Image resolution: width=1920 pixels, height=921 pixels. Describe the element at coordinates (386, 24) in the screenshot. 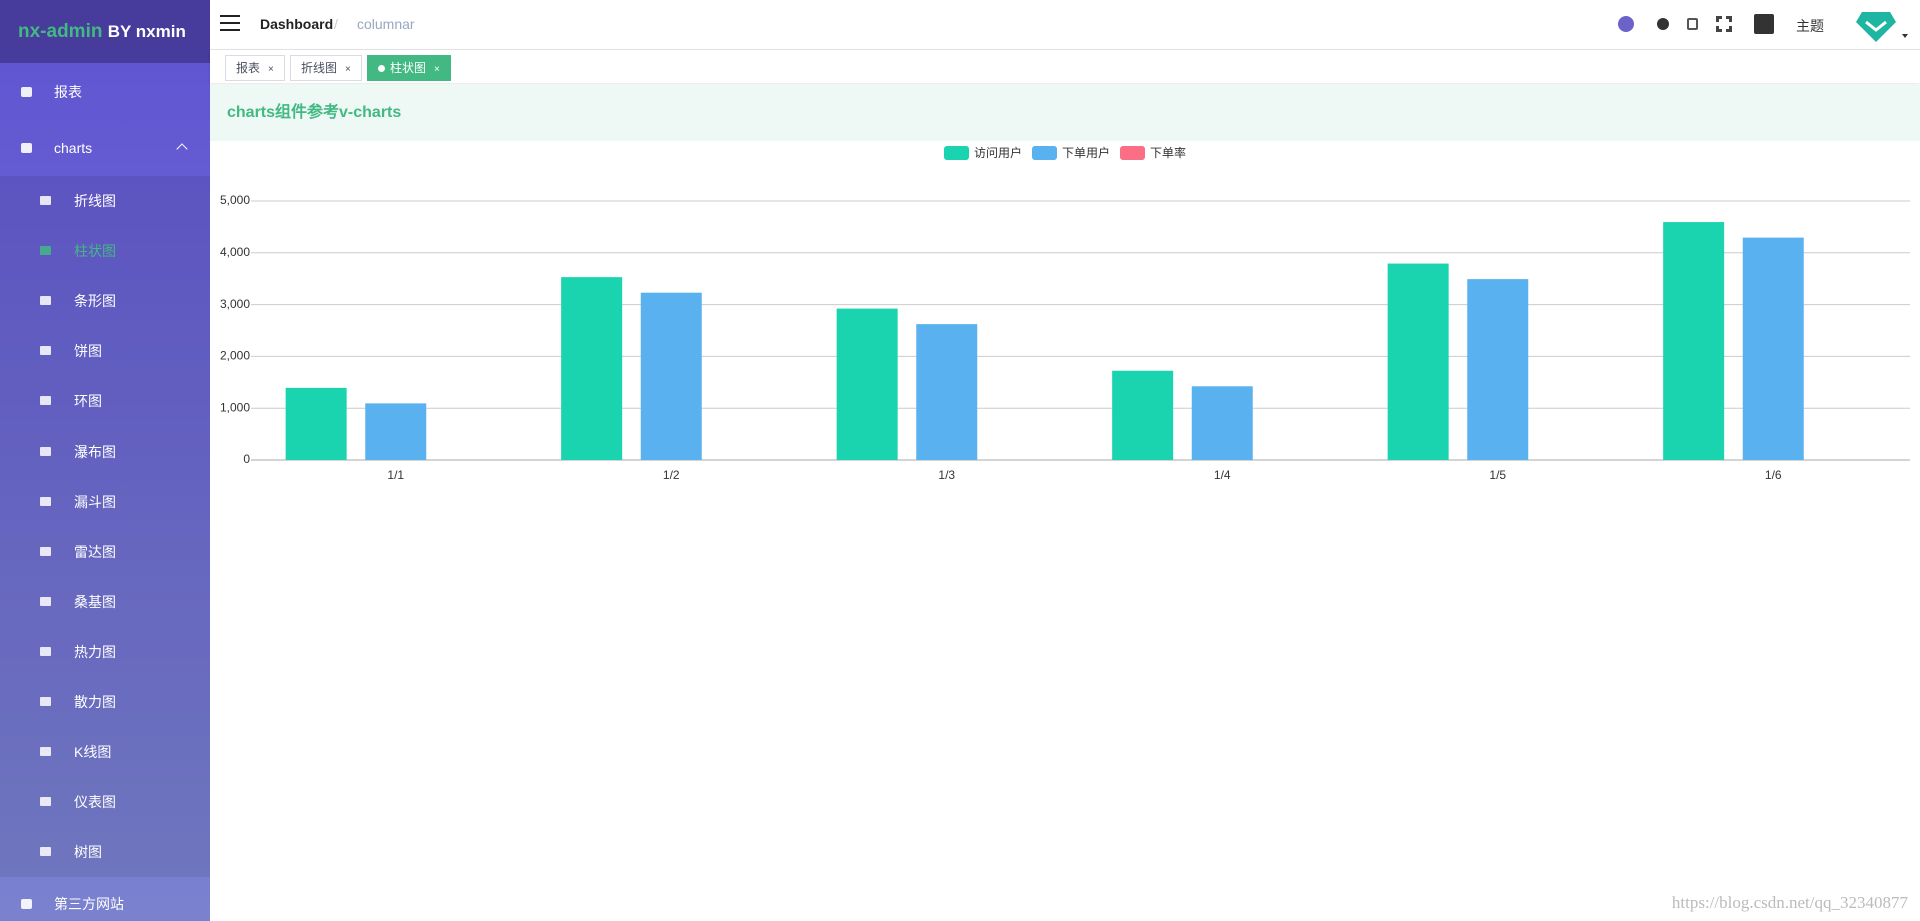

I see `breadcrumb: columnar` at that location.